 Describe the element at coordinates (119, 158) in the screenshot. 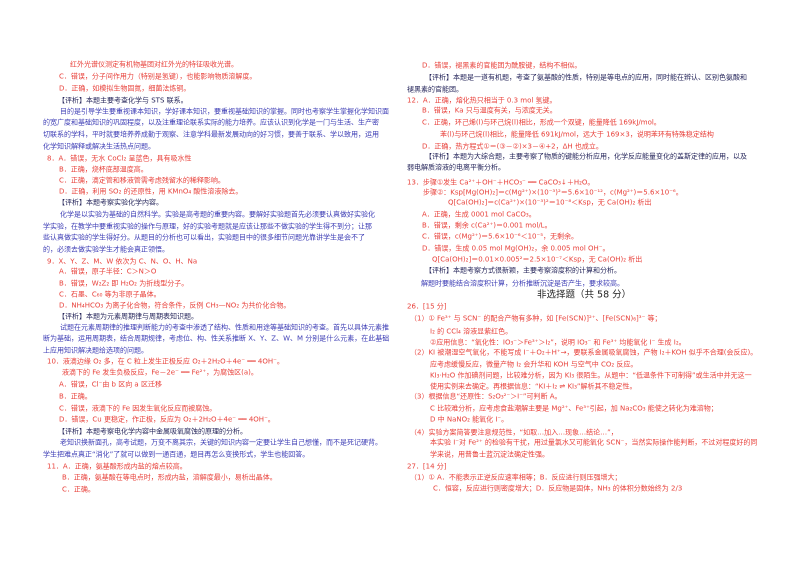

I see `answer-line: 8．A．错误，无水 CoCl₂ 呈蓝色，具有吸水性` at that location.